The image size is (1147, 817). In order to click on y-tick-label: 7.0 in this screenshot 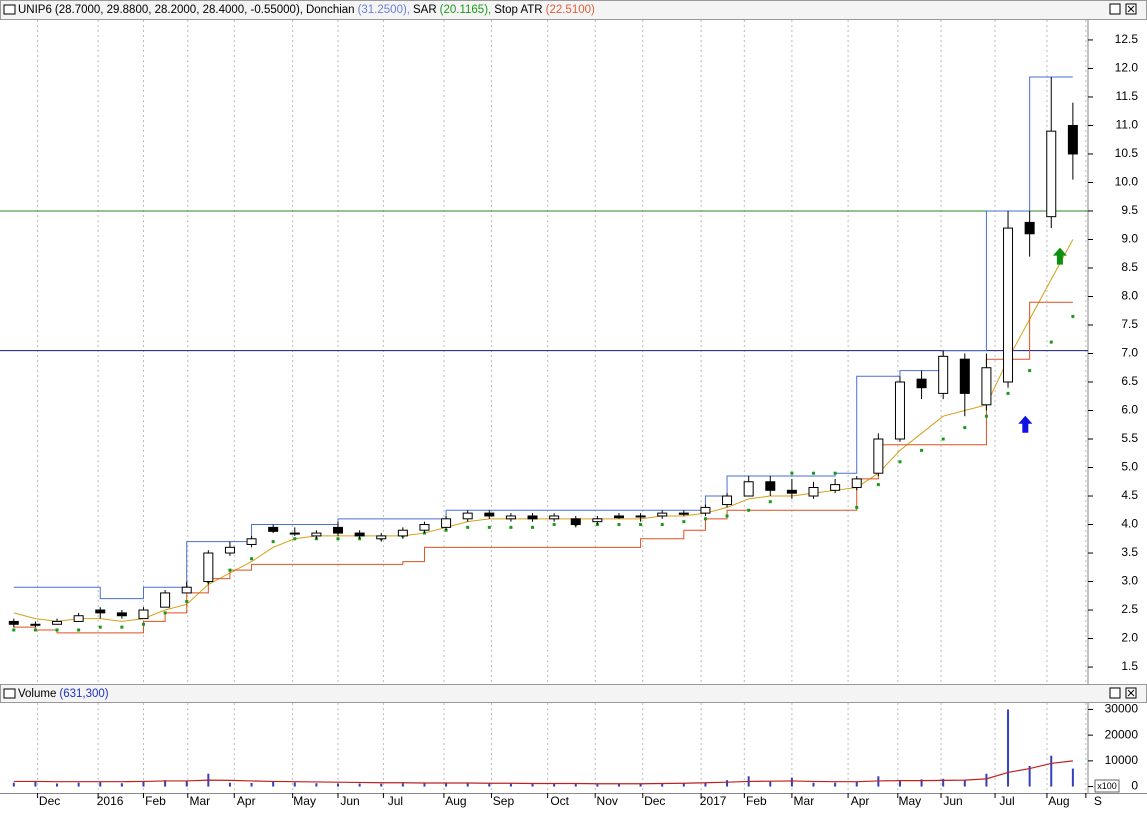, I will do `click(1129, 353)`.